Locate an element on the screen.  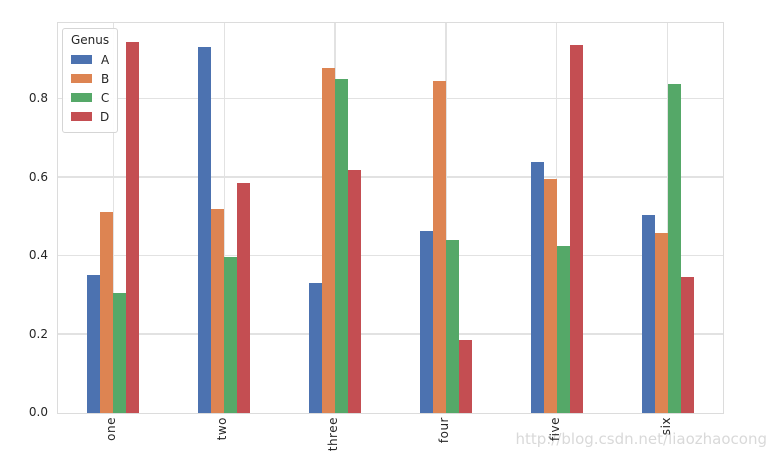
legend-item-a: A is located at coordinates (90, 59).